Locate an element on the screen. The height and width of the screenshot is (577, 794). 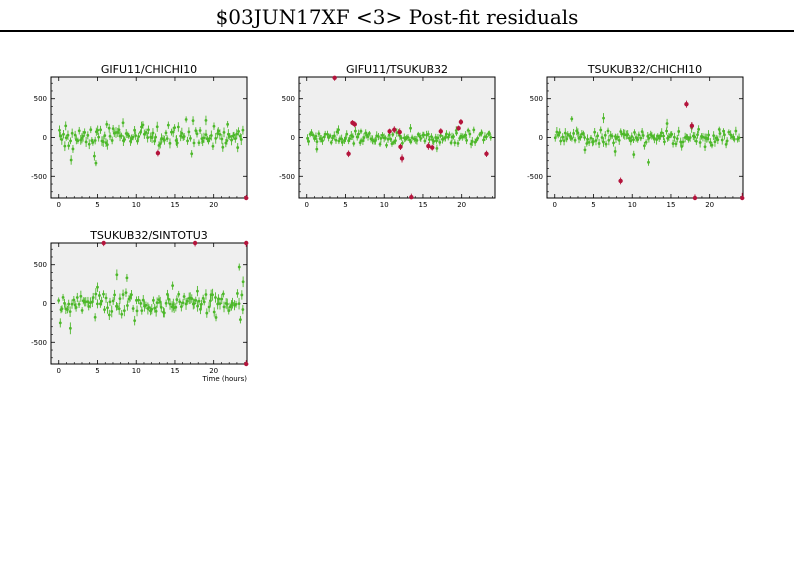
y-tick-label: 0 is located at coordinates (293, 138).